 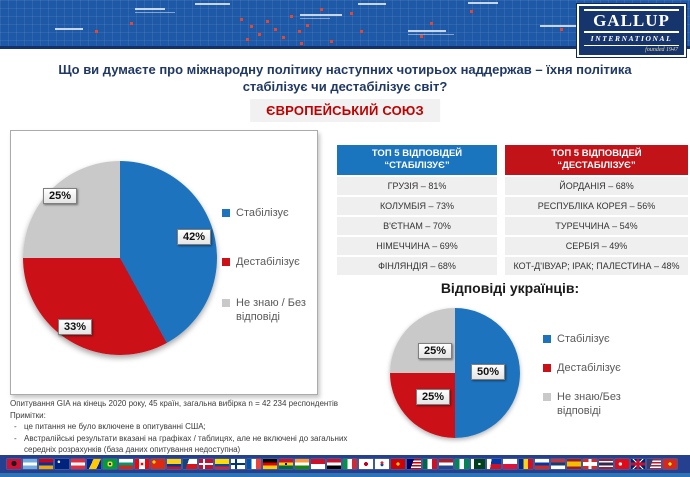 What do you see at coordinates (345, 475) in the screenshot?
I see `flags-bar-bottom-strip` at bounding box center [345, 475].